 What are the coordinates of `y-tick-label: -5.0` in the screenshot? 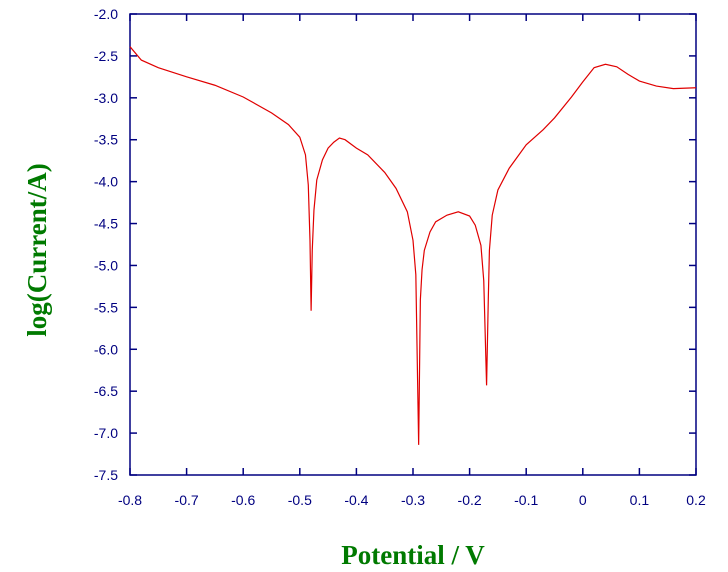 It's located at (106, 265).